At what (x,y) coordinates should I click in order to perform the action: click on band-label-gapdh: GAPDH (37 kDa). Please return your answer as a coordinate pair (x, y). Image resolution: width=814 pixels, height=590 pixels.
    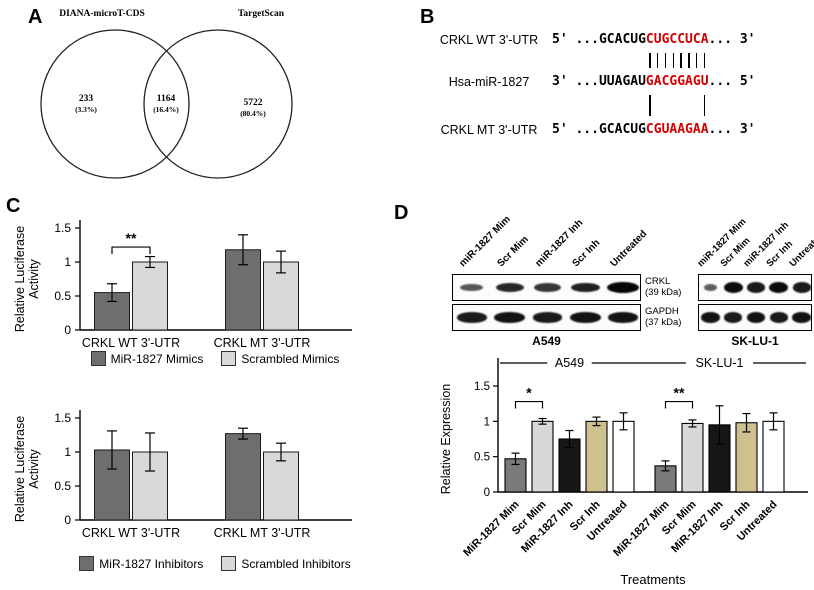
    Looking at the image, I should click on (663, 317).